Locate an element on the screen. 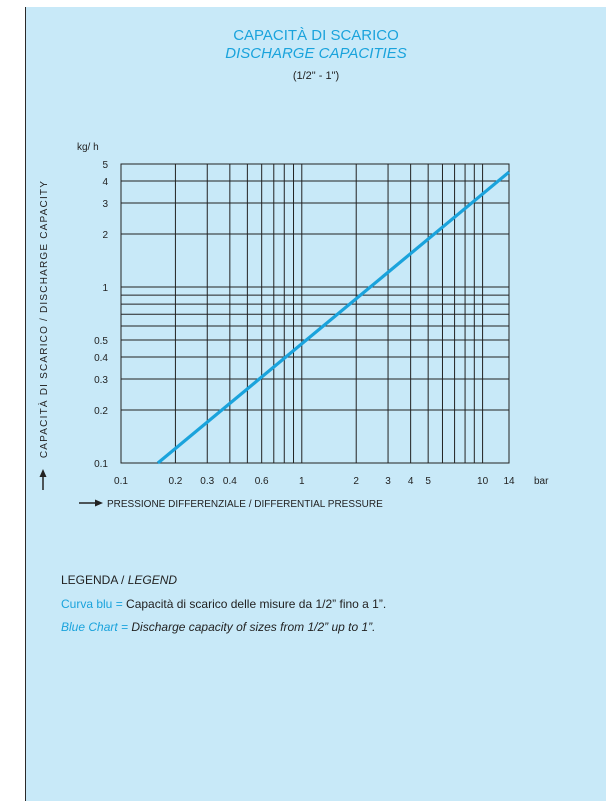  x-tick-label: 2 is located at coordinates (356, 481).